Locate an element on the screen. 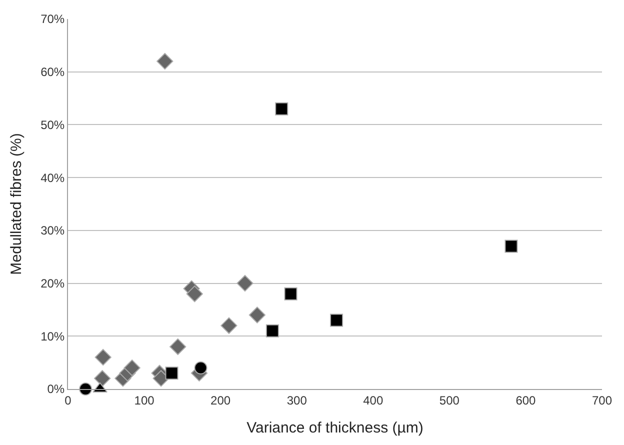 The height and width of the screenshot is (445, 624). y-tick-label: 10% is located at coordinates (52, 336).